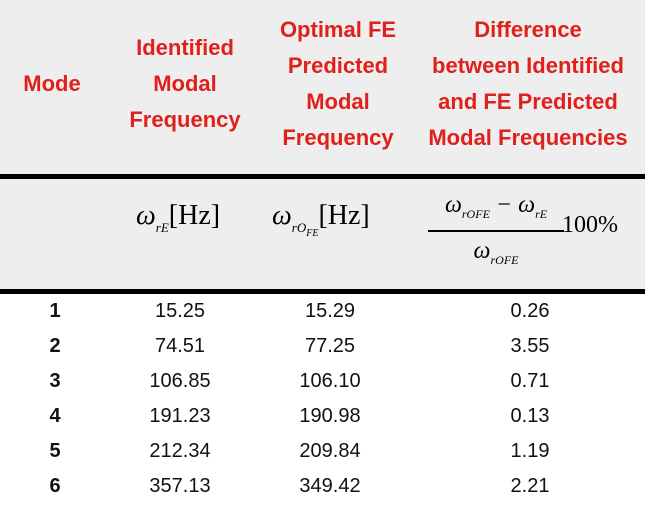 Image resolution: width=645 pixels, height=506 pixels. I want to click on identified-cell: 357.13, so click(180, 486).